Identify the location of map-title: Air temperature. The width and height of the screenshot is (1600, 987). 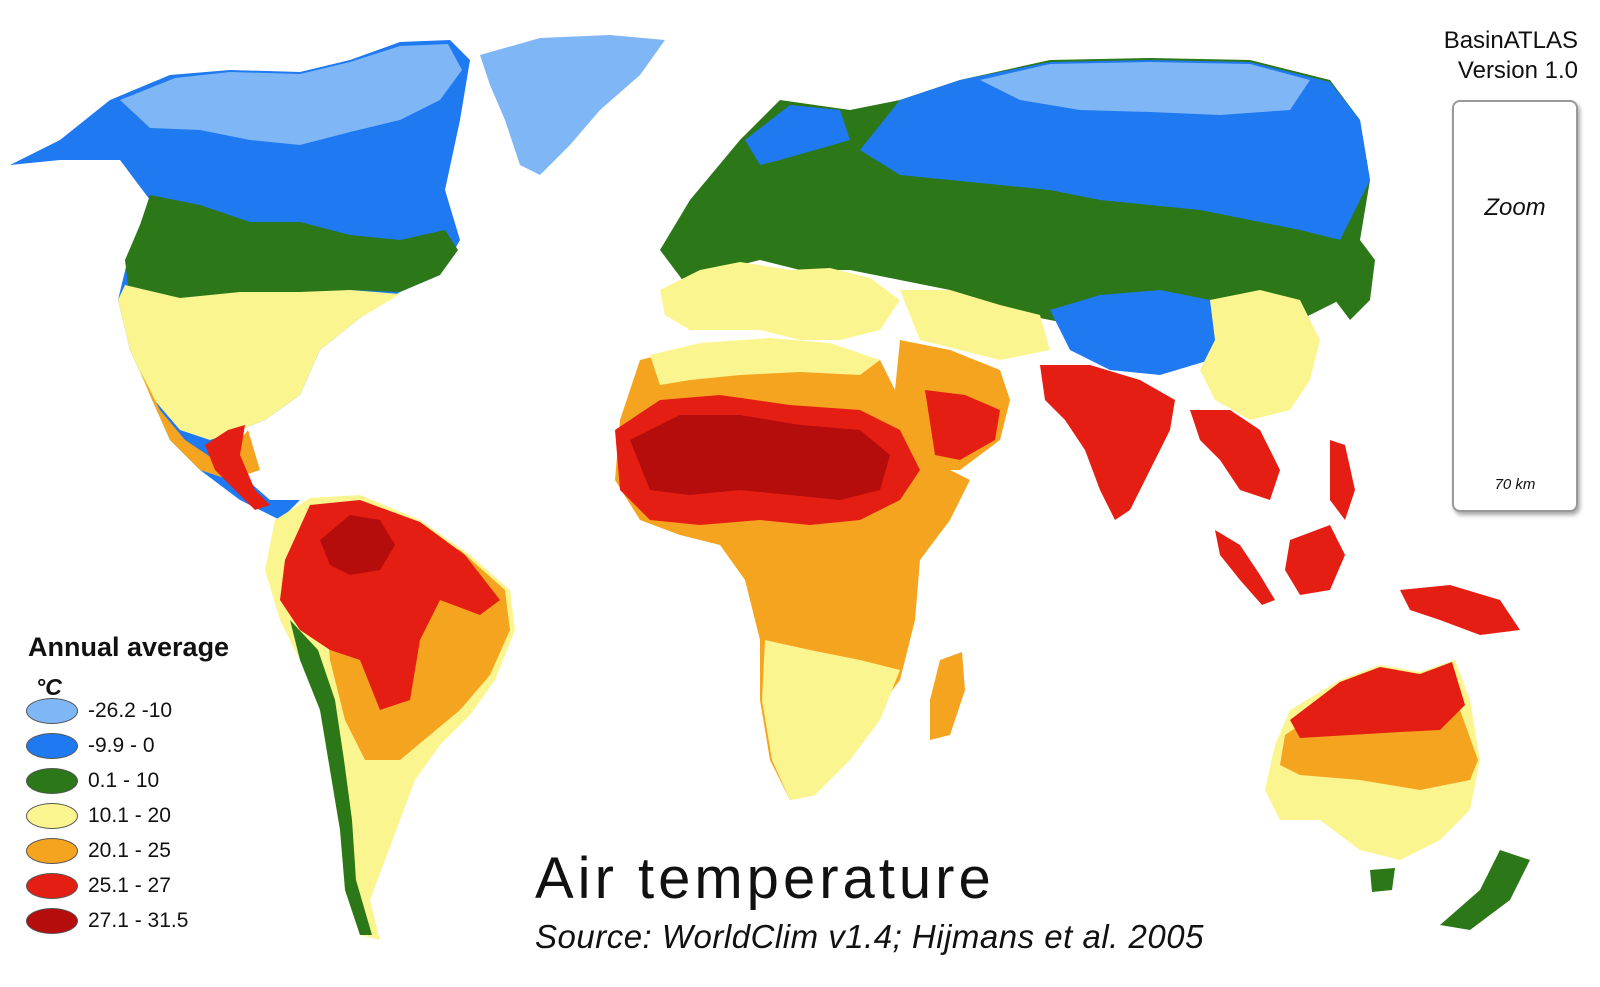
(765, 878).